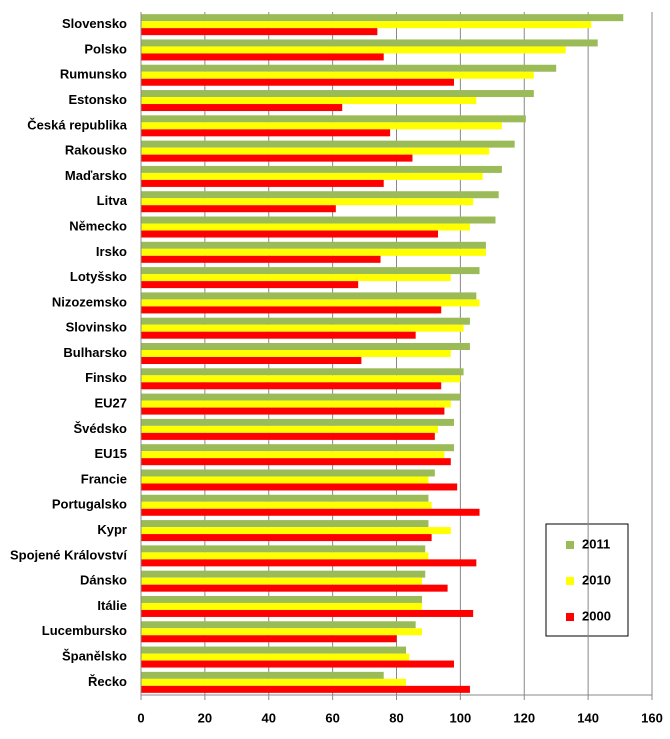 The width and height of the screenshot is (670, 739). What do you see at coordinates (84, 630) in the screenshot?
I see `y-tick-label: Lucembursko` at bounding box center [84, 630].